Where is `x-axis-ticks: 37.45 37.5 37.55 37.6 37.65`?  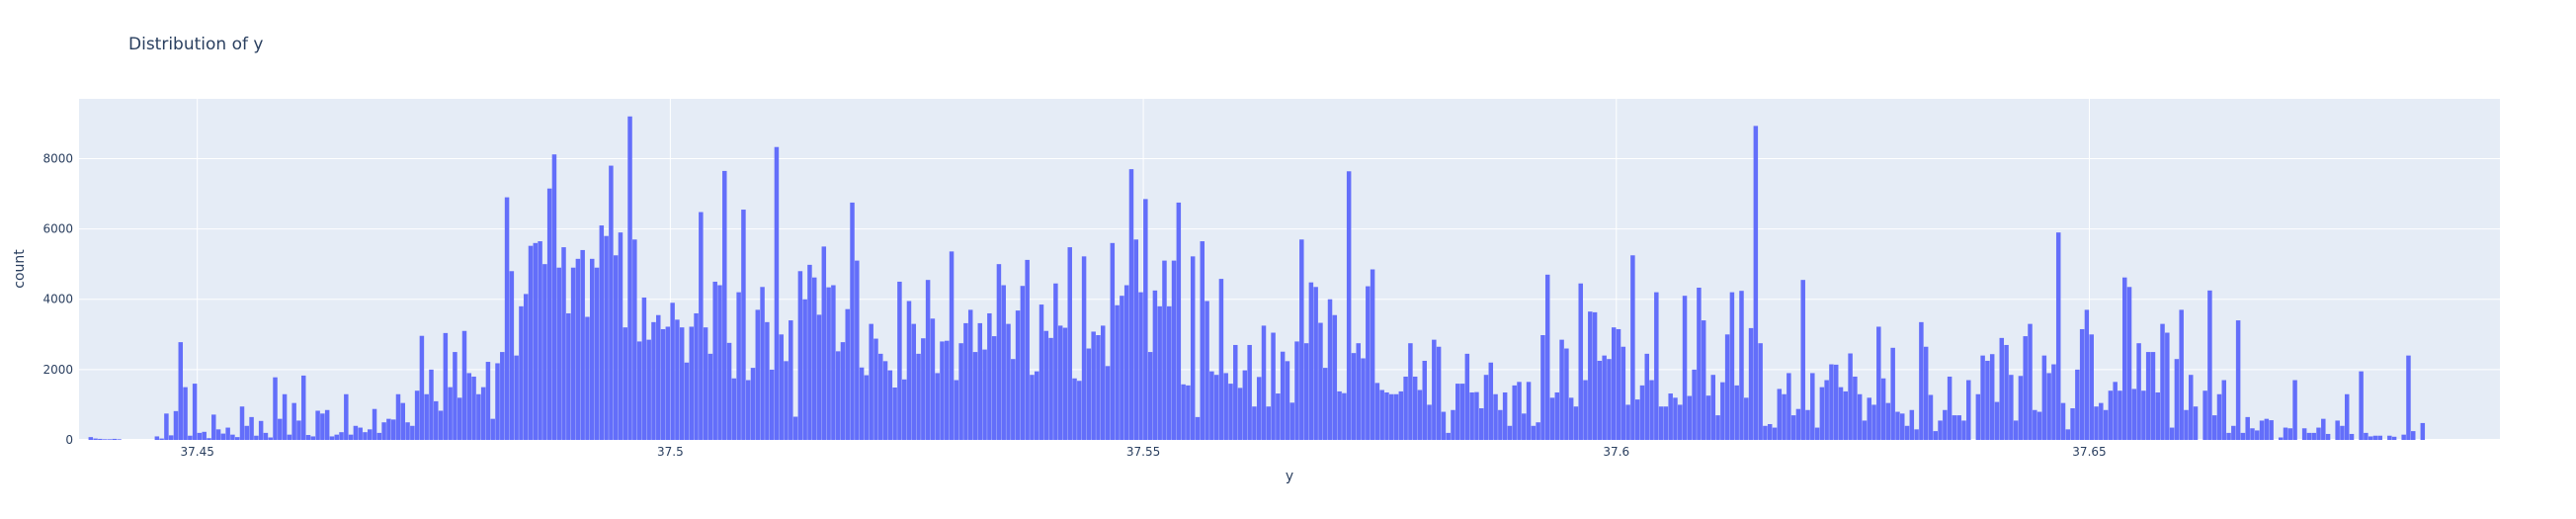 x-axis-ticks: 37.45 37.5 37.55 37.6 37.65 is located at coordinates (1143, 452).